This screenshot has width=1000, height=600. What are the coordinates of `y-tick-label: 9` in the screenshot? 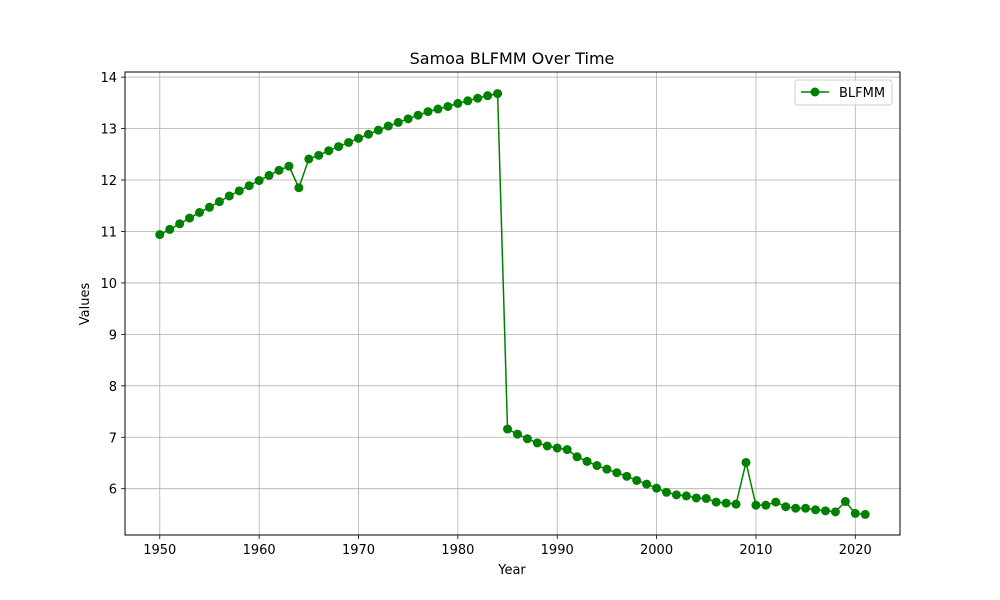 It's located at (113, 335).